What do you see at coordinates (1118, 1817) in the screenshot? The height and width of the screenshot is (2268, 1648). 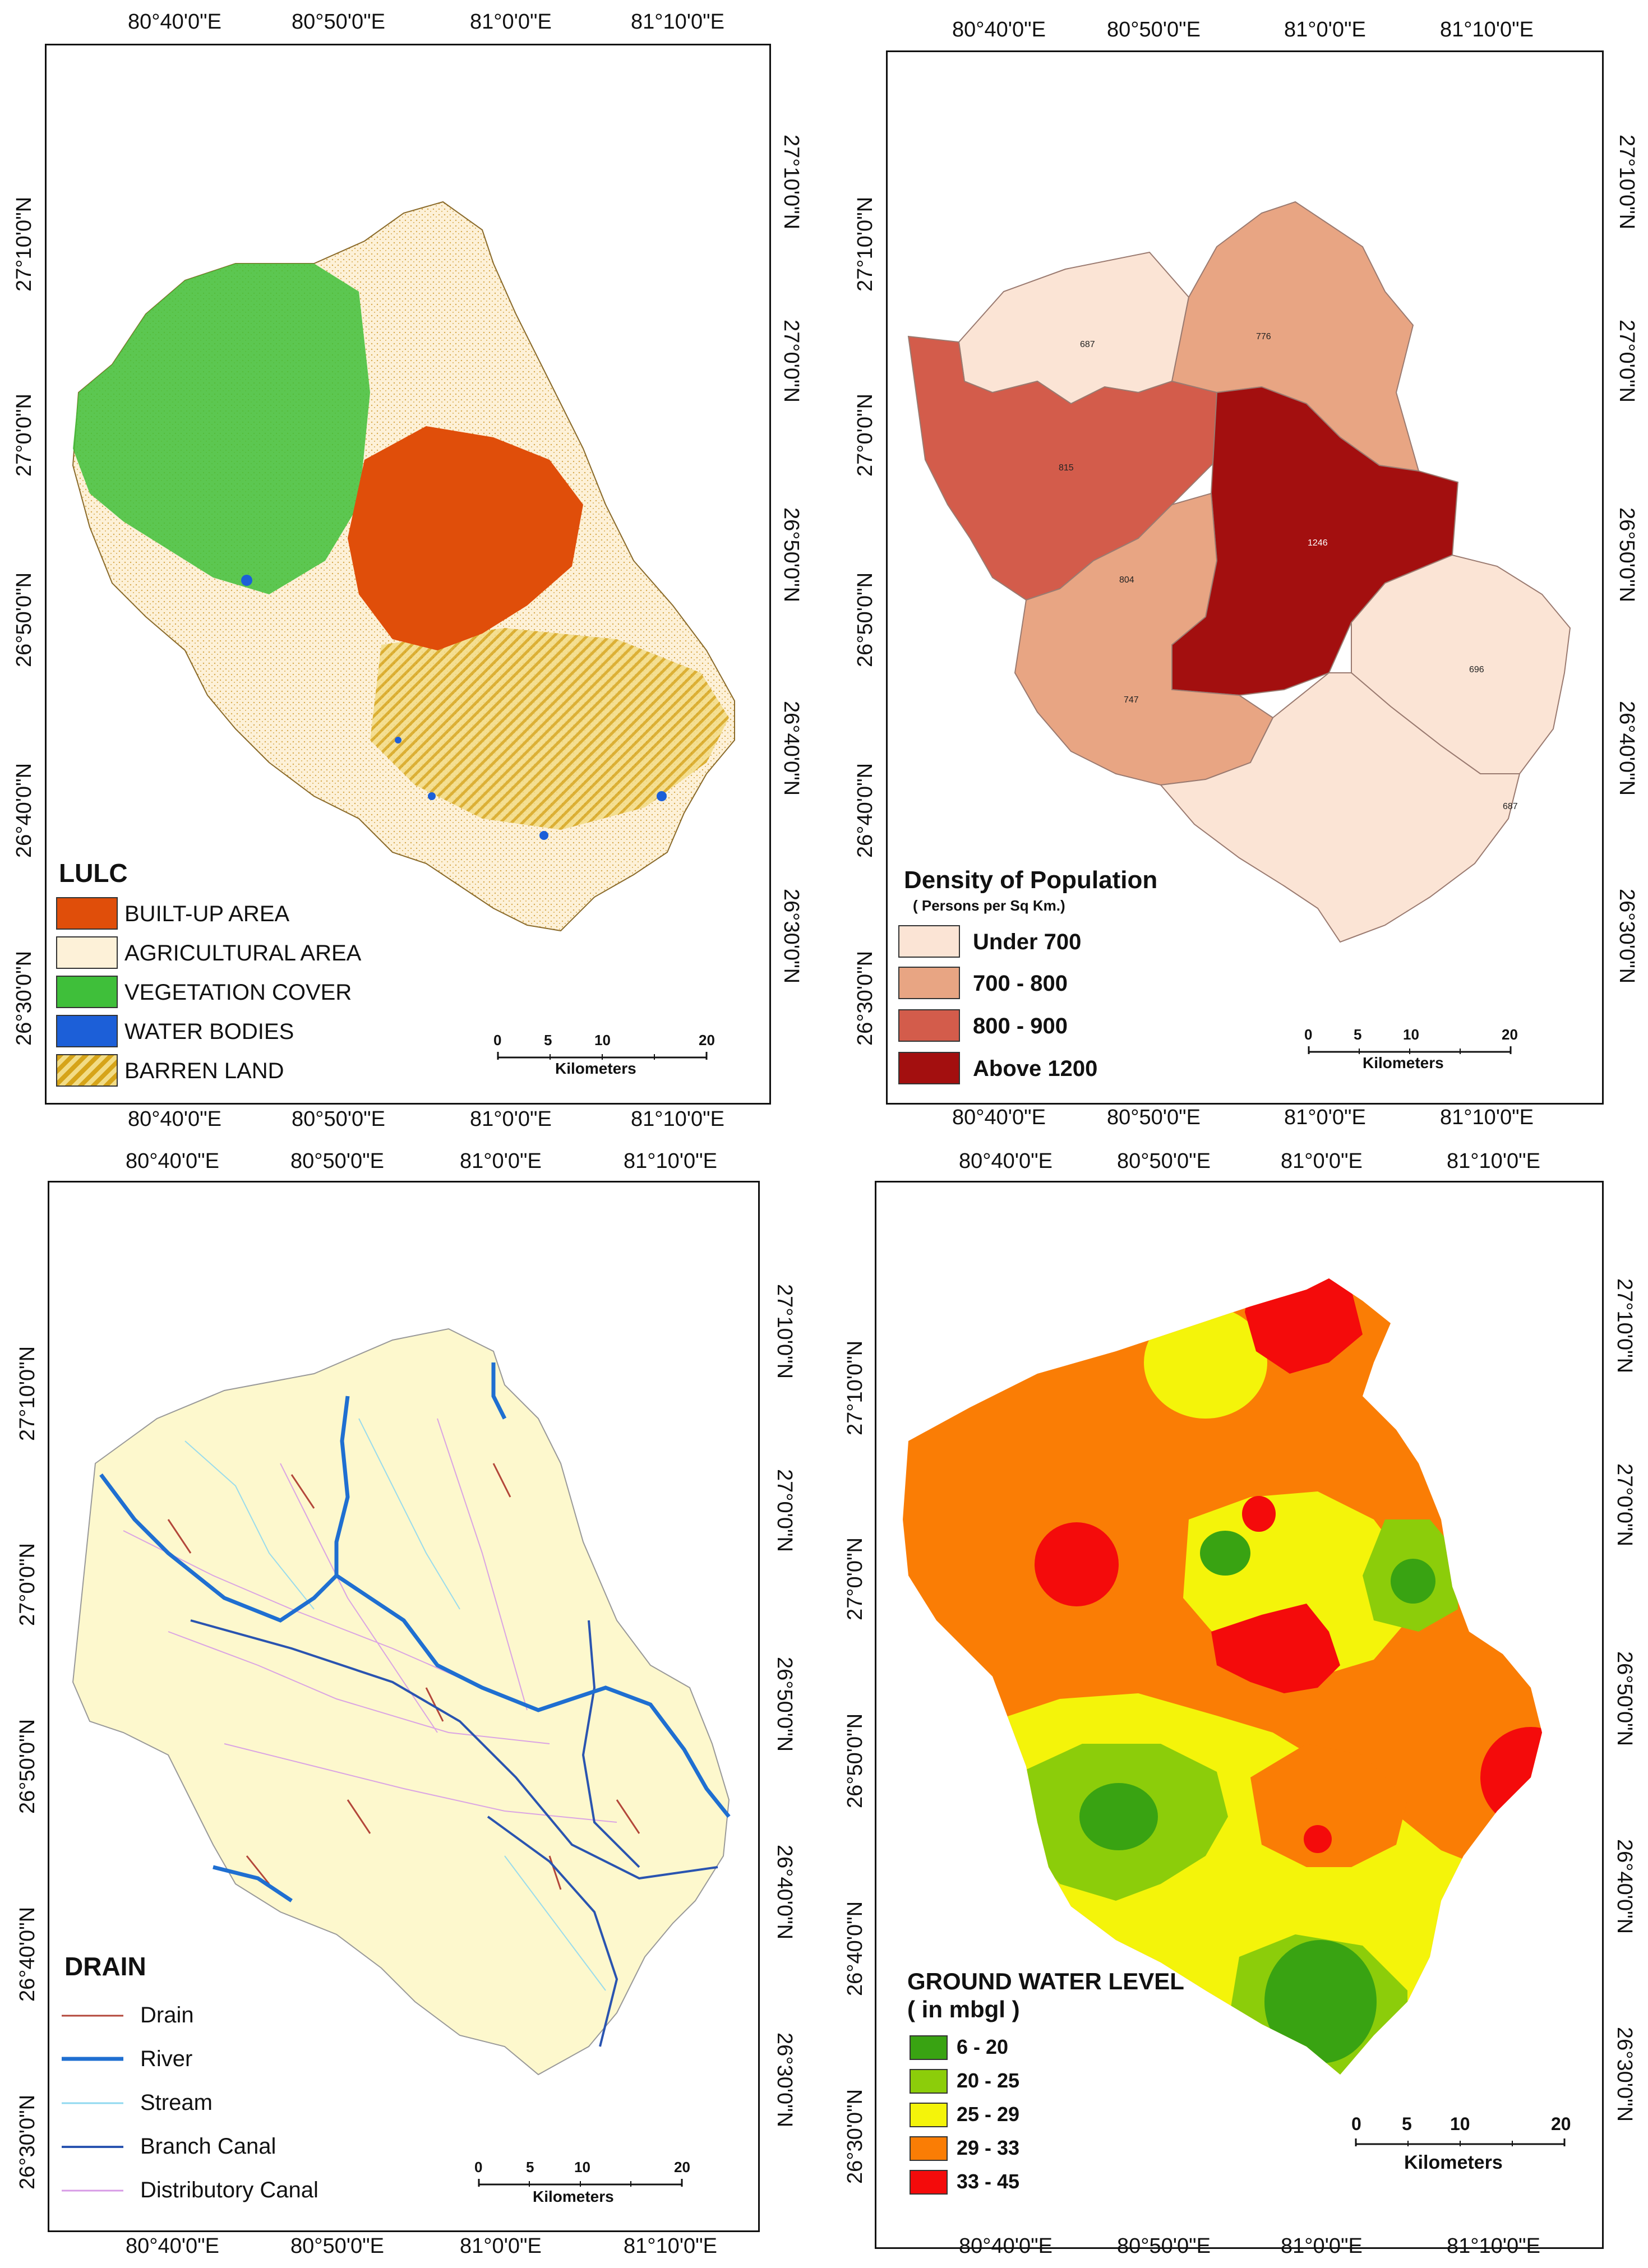 I see `gw-zone-6-20-southwest` at bounding box center [1118, 1817].